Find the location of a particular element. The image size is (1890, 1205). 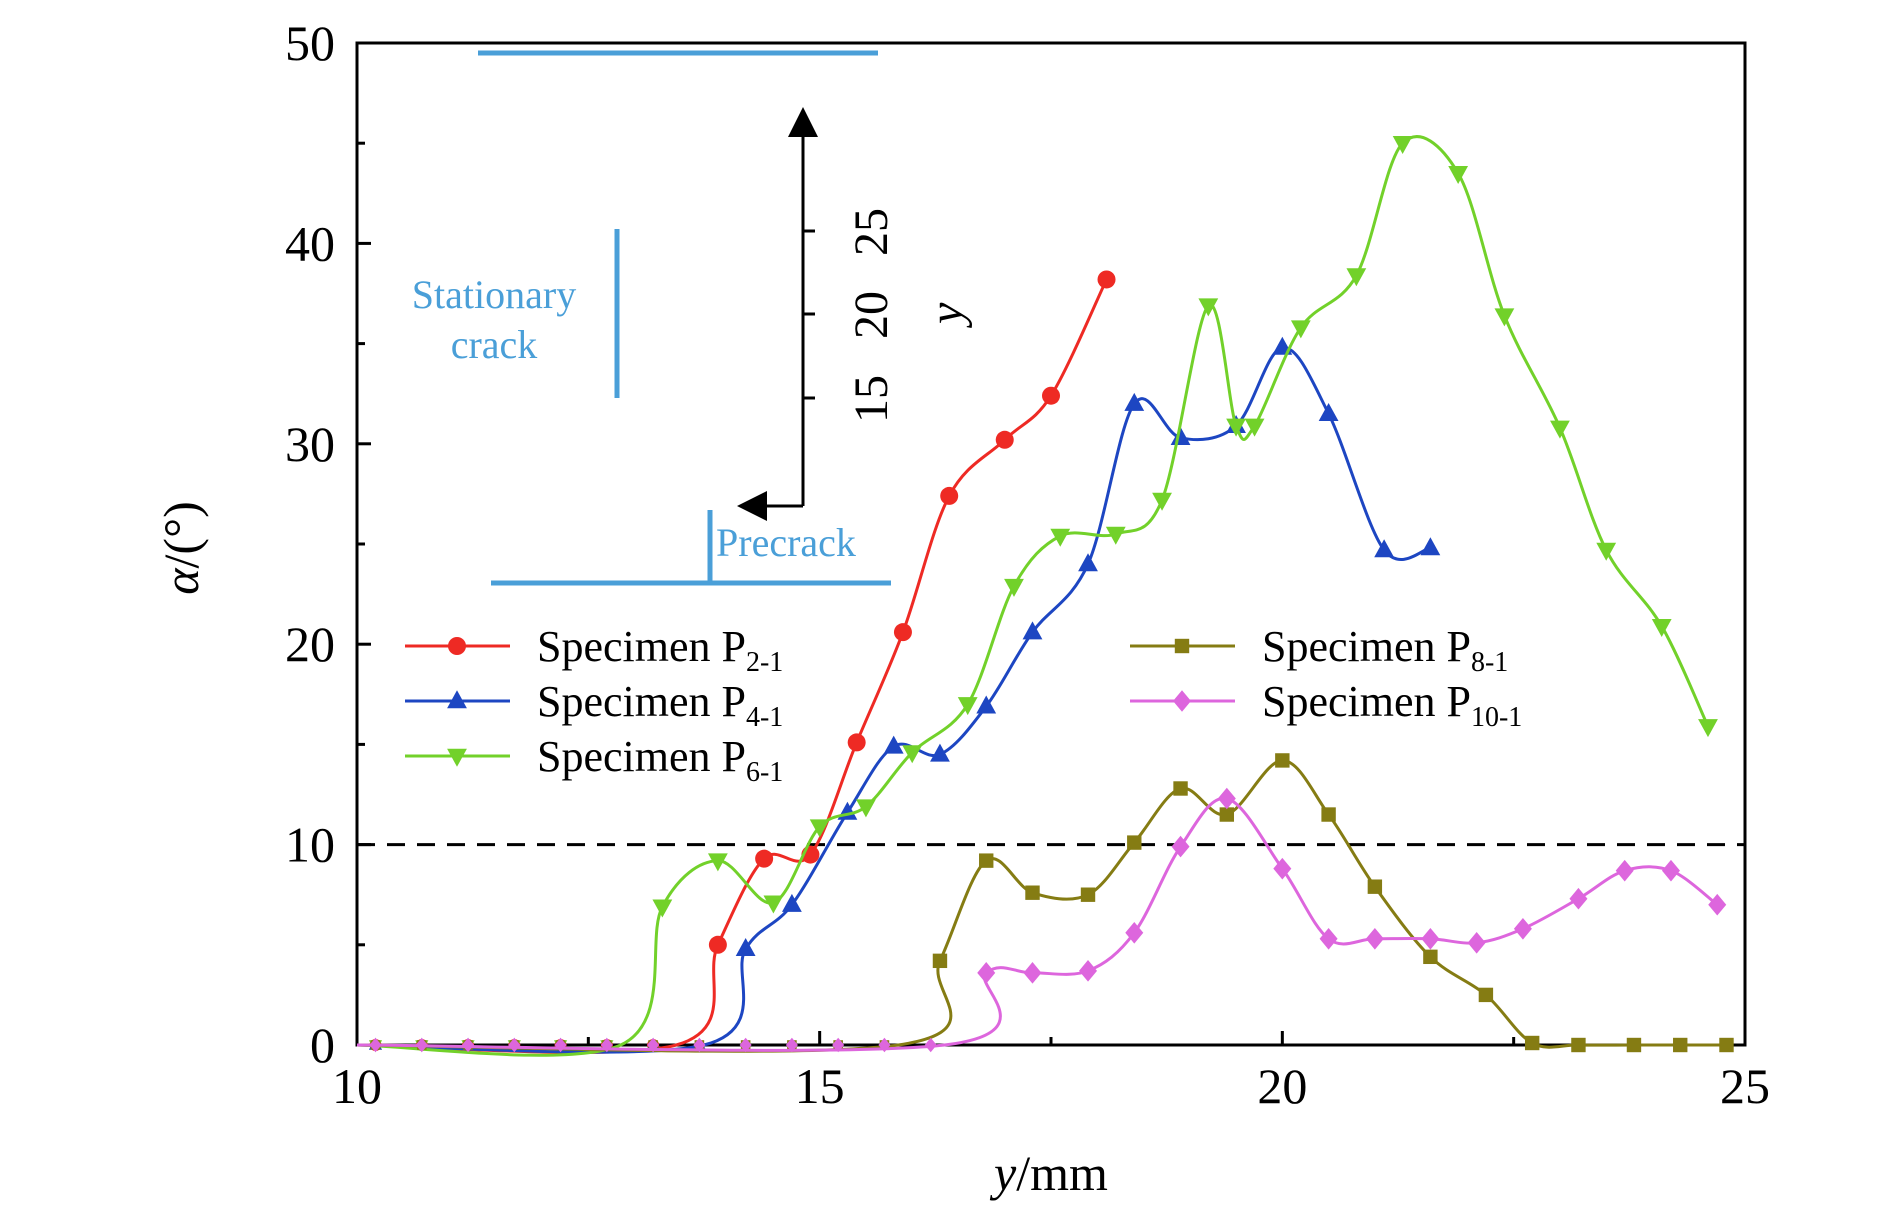

legend-label: Specimen P4-1 is located at coordinates (660, 705).